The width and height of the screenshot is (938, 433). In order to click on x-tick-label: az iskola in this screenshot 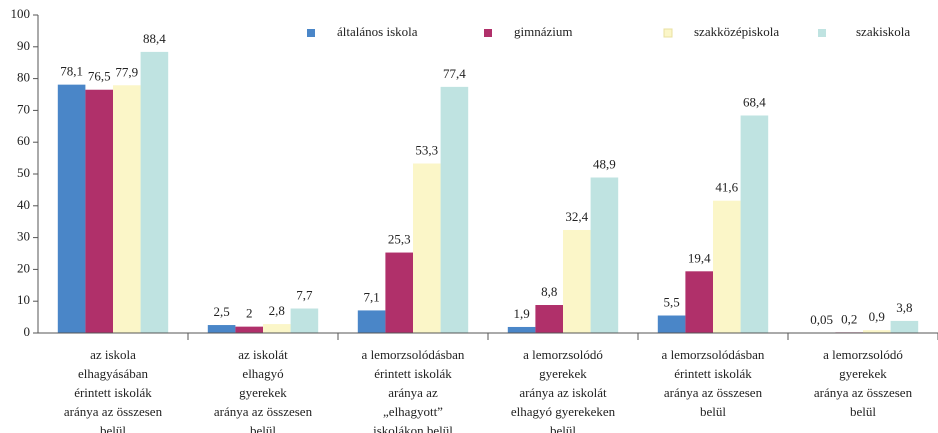, I will do `click(113, 354)`.